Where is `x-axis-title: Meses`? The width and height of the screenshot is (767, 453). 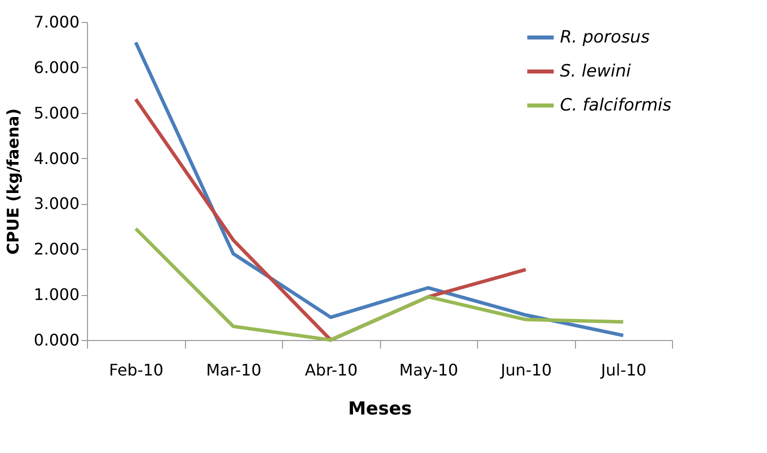
x-axis-title: Meses is located at coordinates (380, 409).